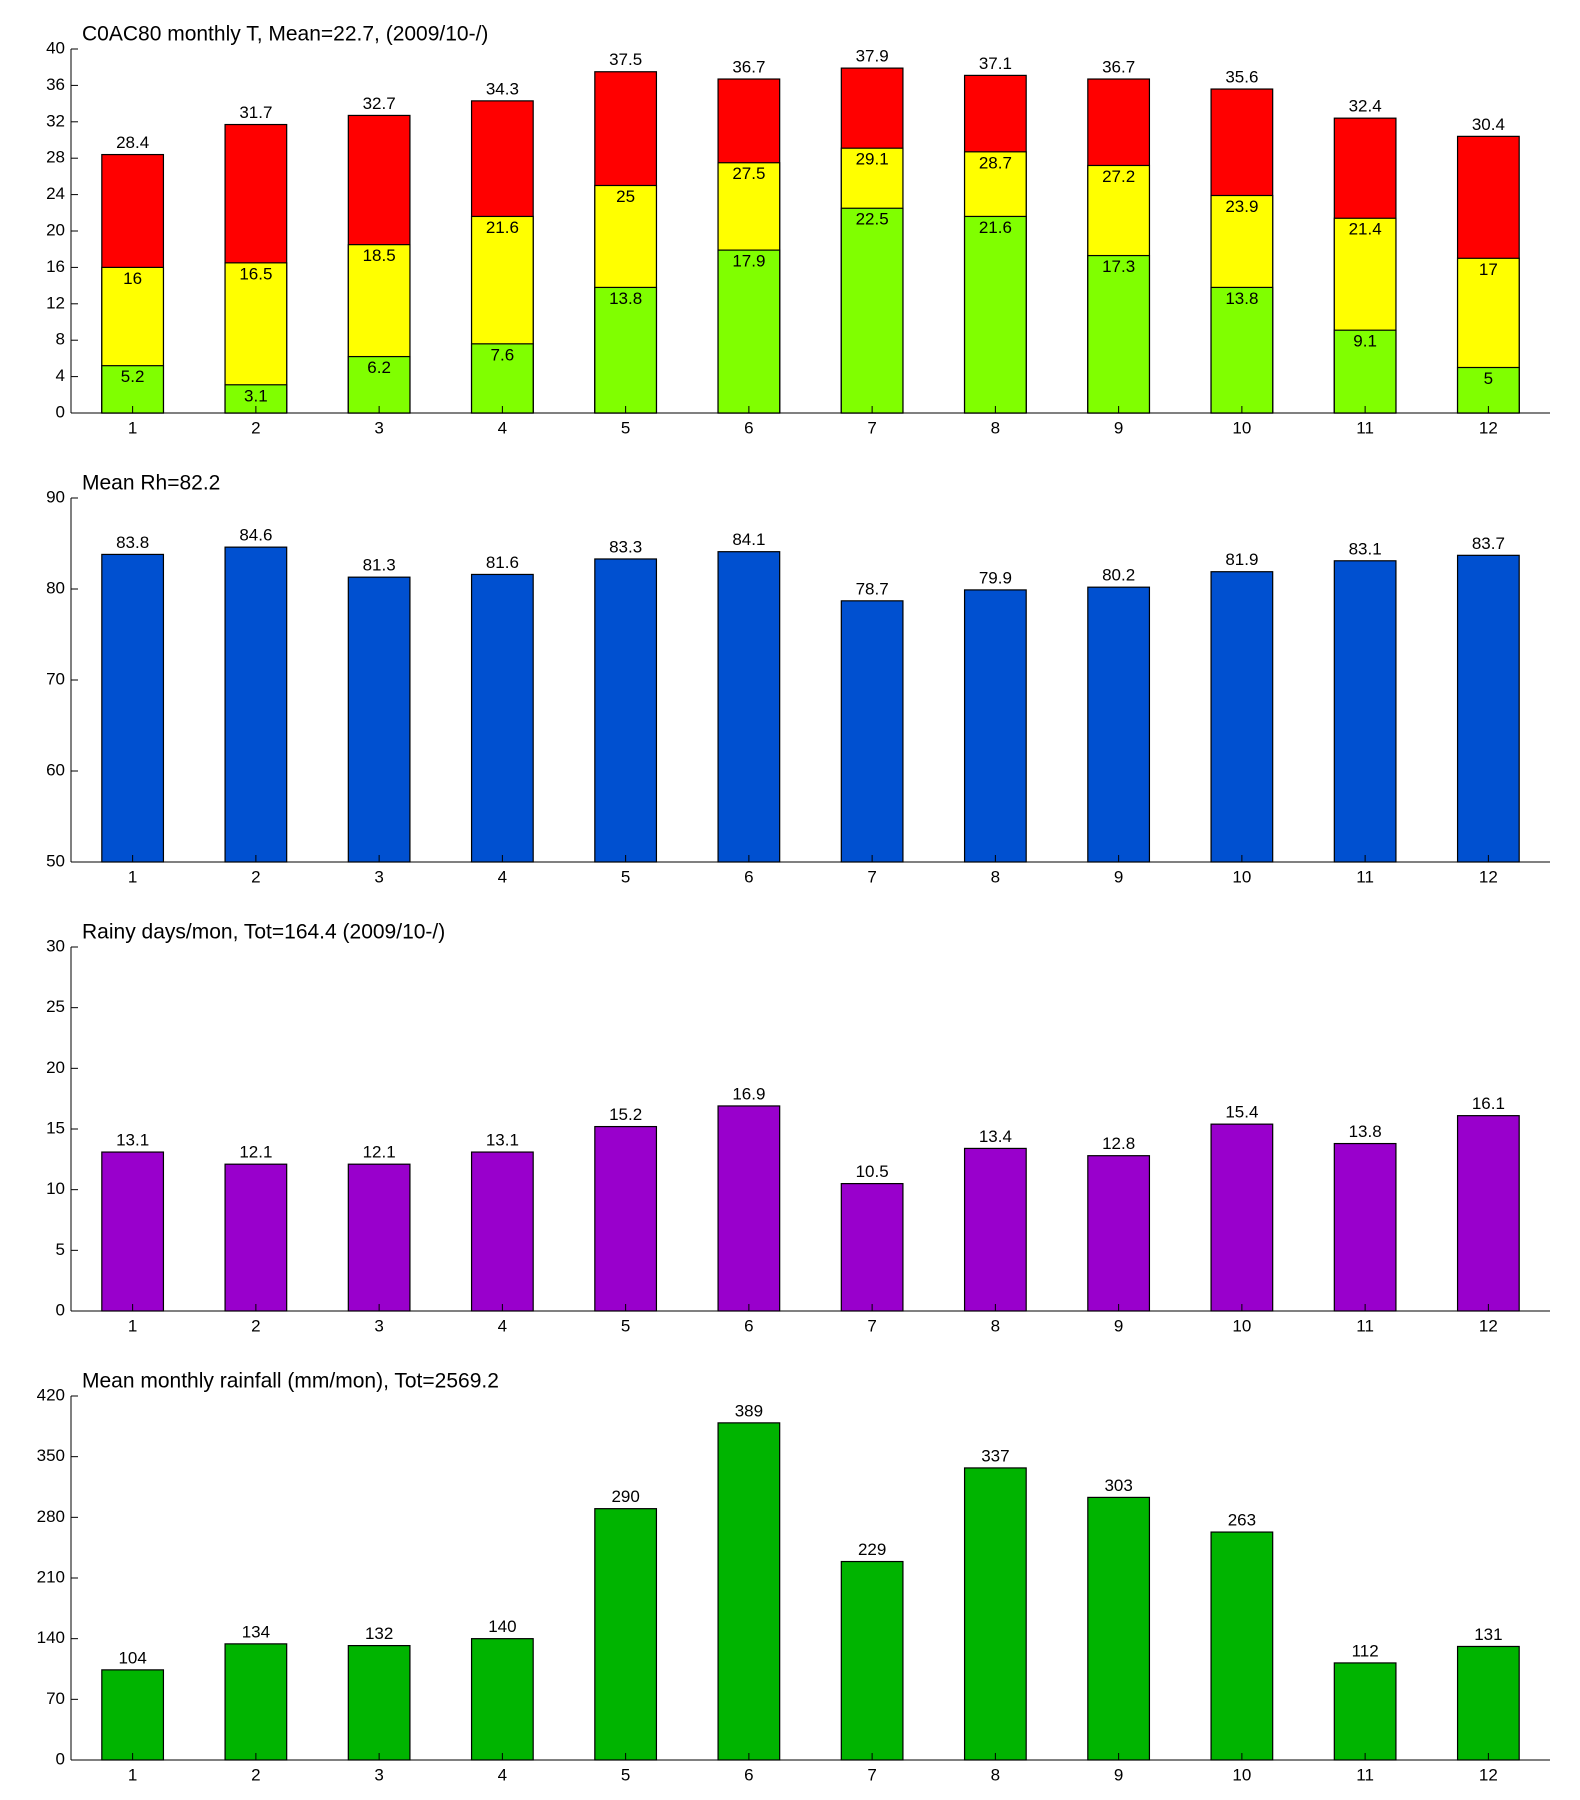 The width and height of the screenshot is (1580, 1800). Describe the element at coordinates (55, 84) in the screenshot. I see `y-tick-label: 36` at that location.